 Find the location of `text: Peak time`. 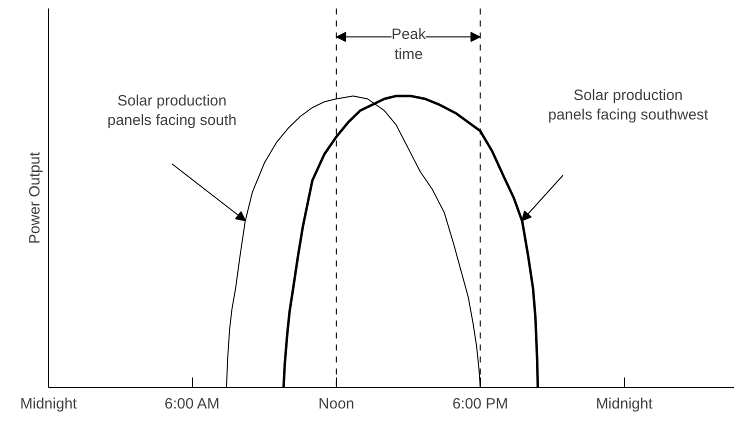

text: Peak time is located at coordinates (409, 44).